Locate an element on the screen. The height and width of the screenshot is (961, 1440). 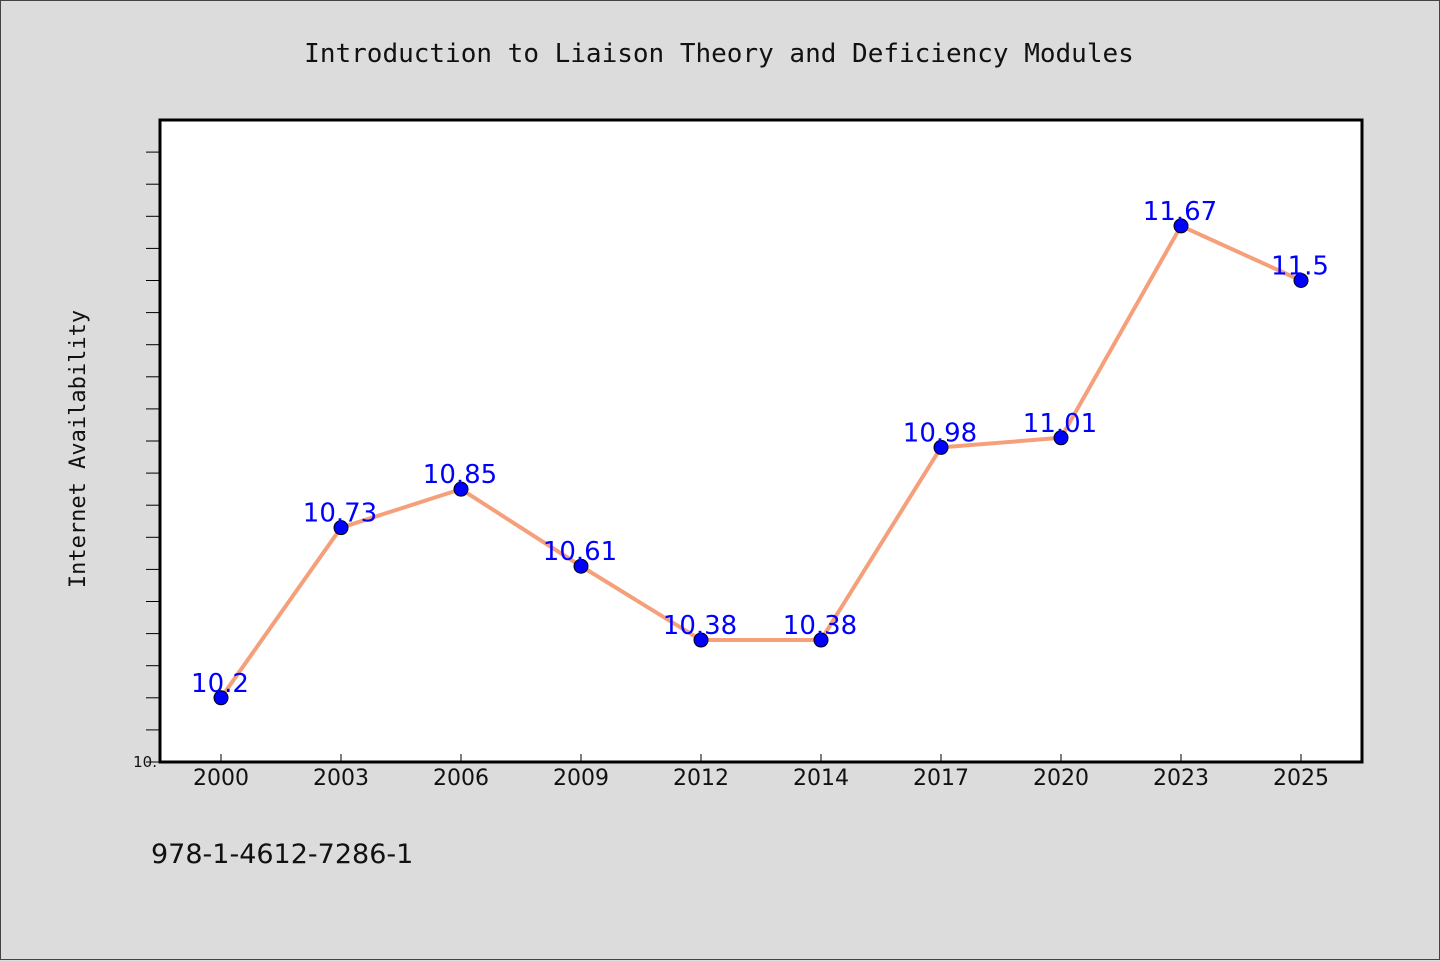
data-label: 10.61 is located at coordinates (580, 552).